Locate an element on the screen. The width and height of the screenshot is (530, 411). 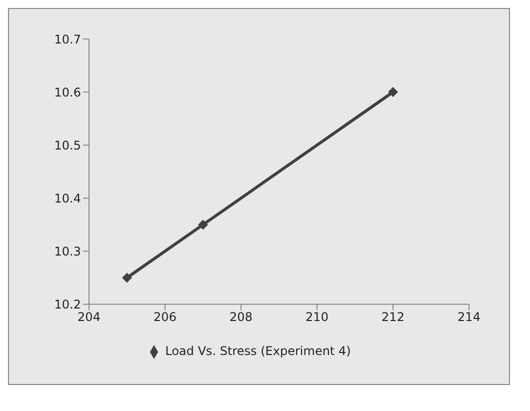
legend-label: Load Vs. Stress (Experiment 4) is located at coordinates (258, 351).